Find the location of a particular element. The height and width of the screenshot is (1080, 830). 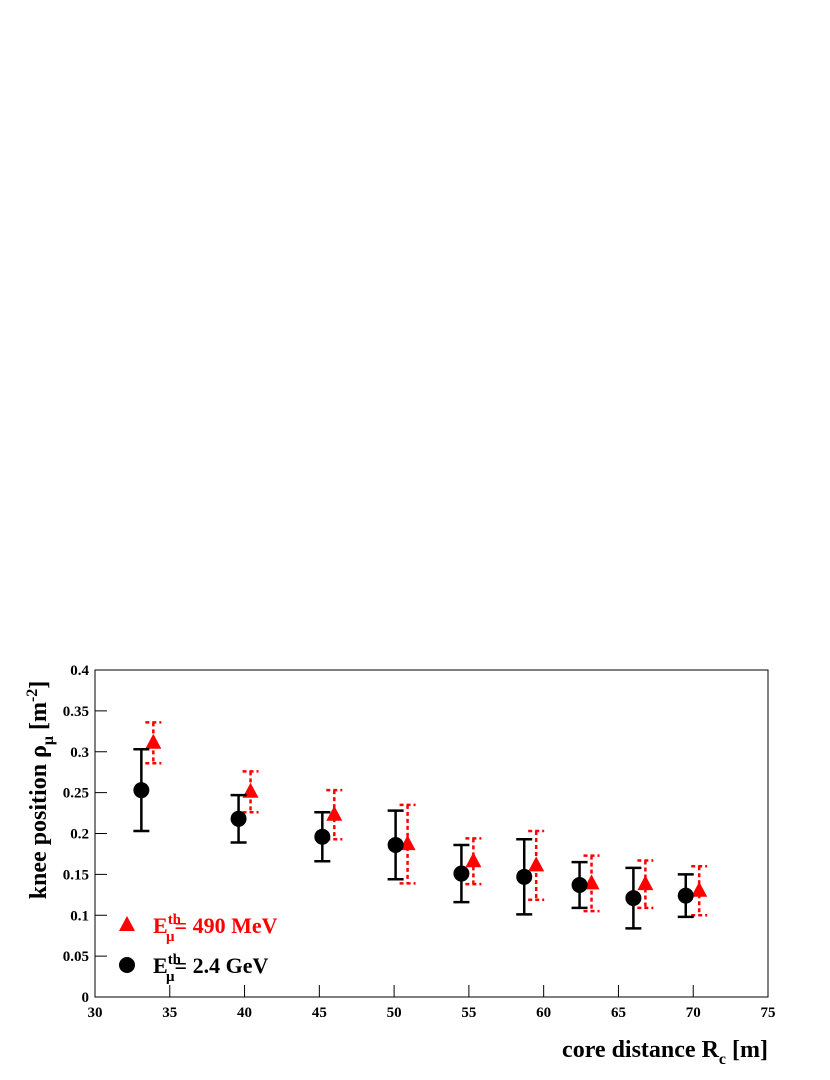

y-axis-title: knee position ρμ [m-2] is located at coordinates (40, 790).